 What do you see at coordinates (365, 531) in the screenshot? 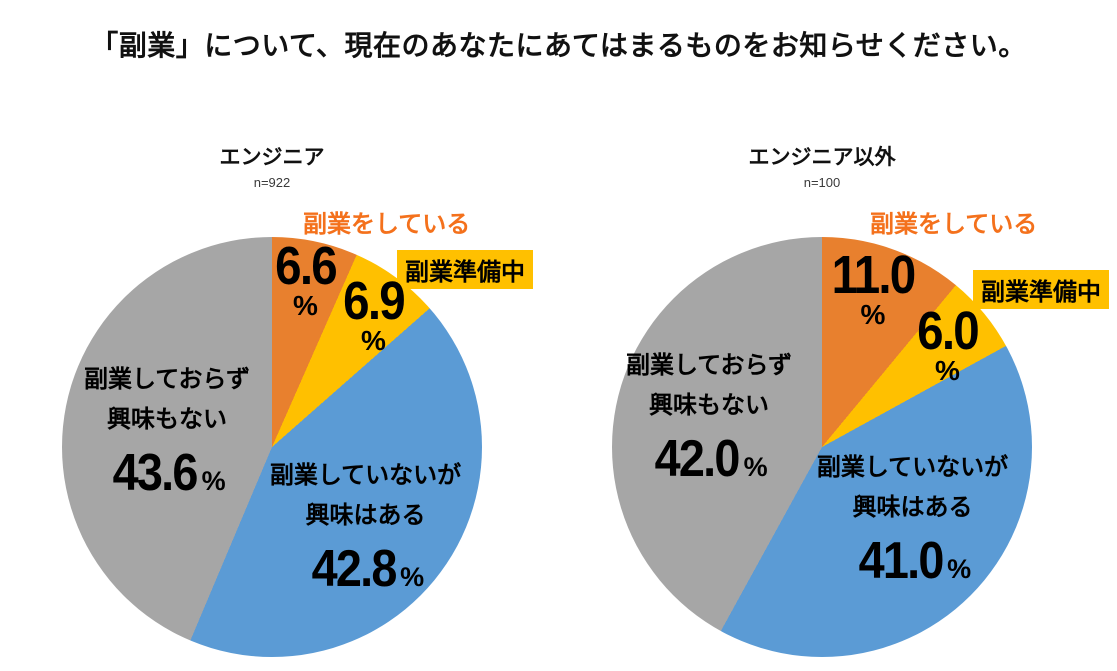
I see `slice-label-interested: 副業していないが 興味はある 42.8%` at bounding box center [365, 531].